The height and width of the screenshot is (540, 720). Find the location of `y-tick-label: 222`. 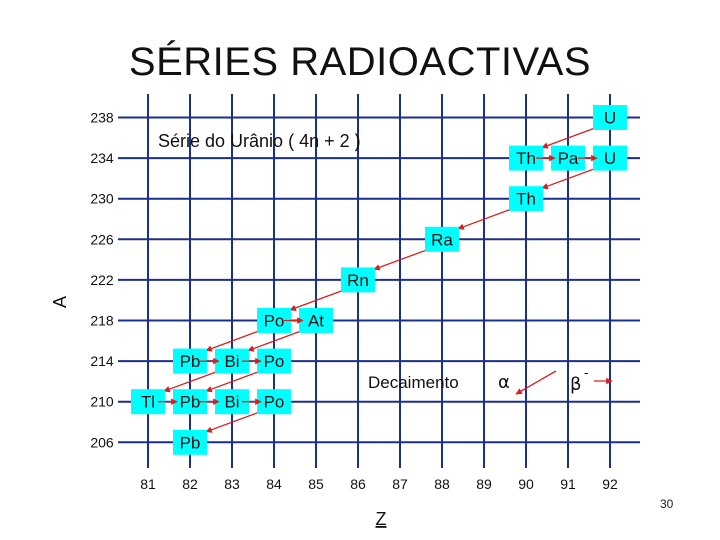

y-tick-label: 222 is located at coordinates (102, 280).